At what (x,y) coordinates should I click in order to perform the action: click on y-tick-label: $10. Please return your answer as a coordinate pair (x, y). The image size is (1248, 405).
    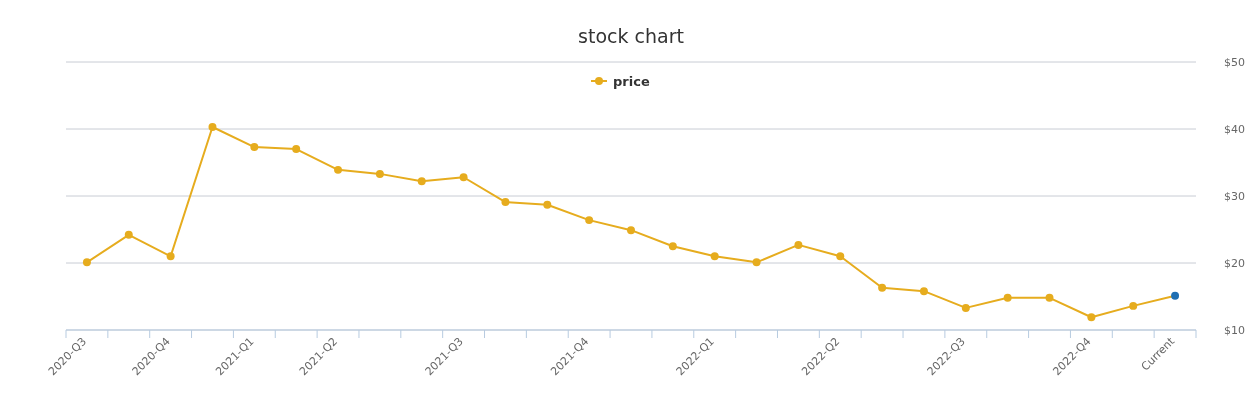
    Looking at the image, I should click on (1234, 331).